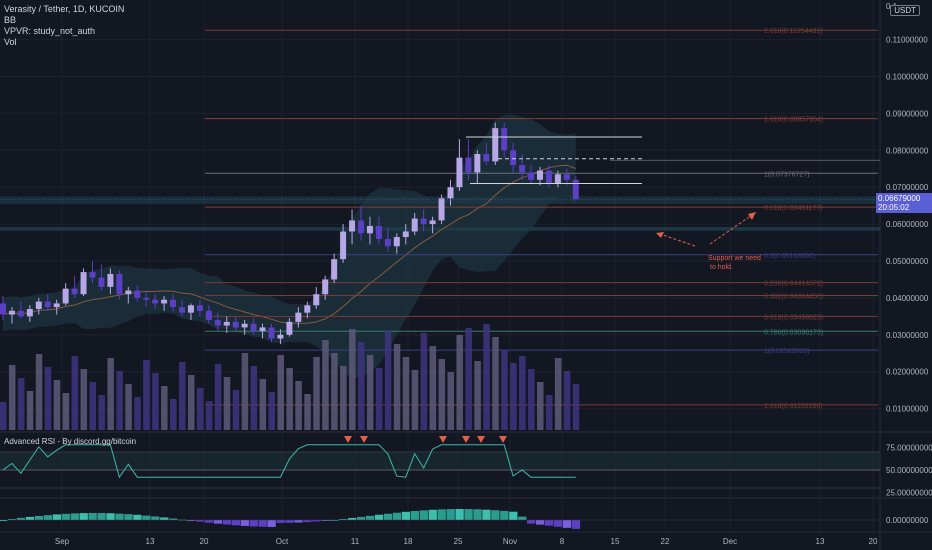  I want to click on fib-level-label: 0.786(0.03096173), so click(793, 332).